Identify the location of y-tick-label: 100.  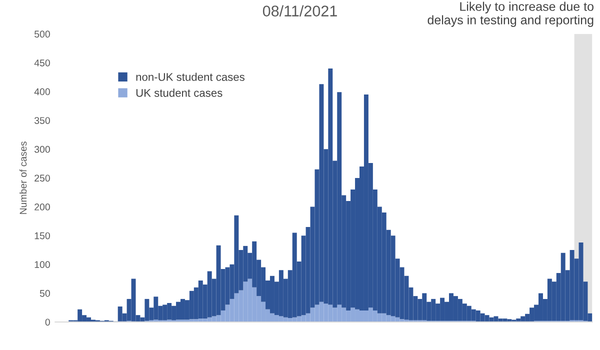
(42, 264).